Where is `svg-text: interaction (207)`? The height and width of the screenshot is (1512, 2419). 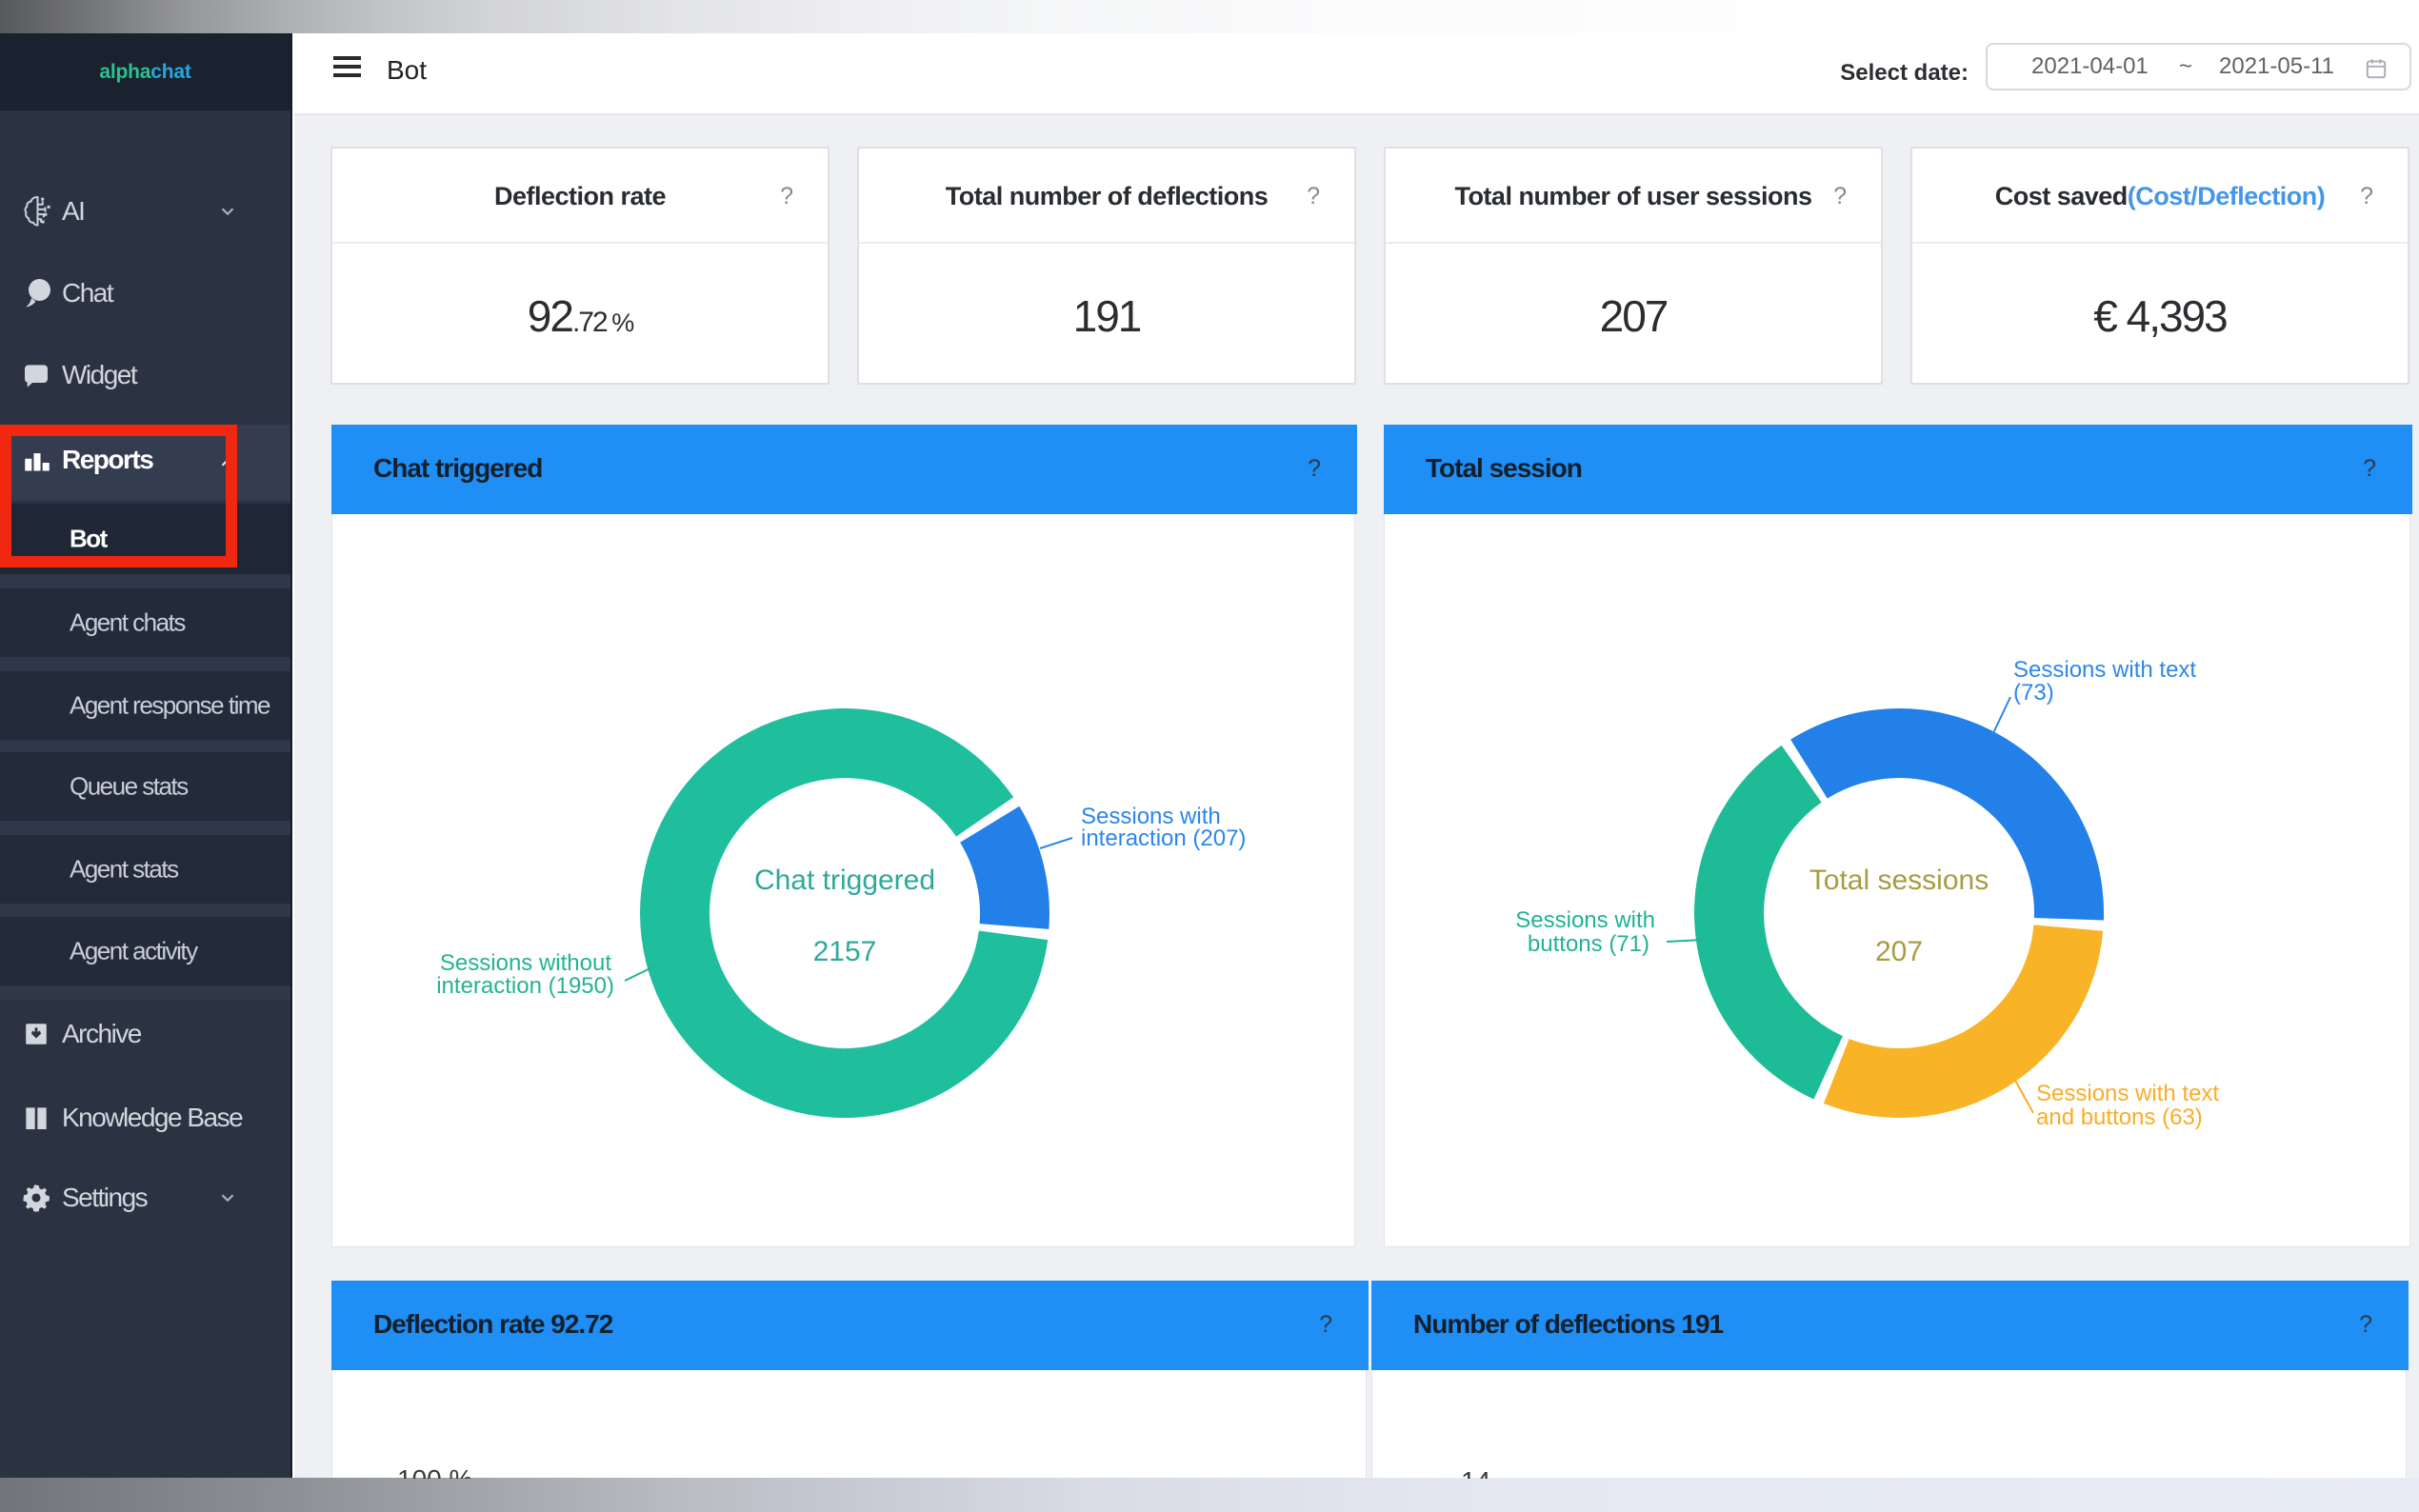 svg-text: interaction (207) is located at coordinates (1163, 838).